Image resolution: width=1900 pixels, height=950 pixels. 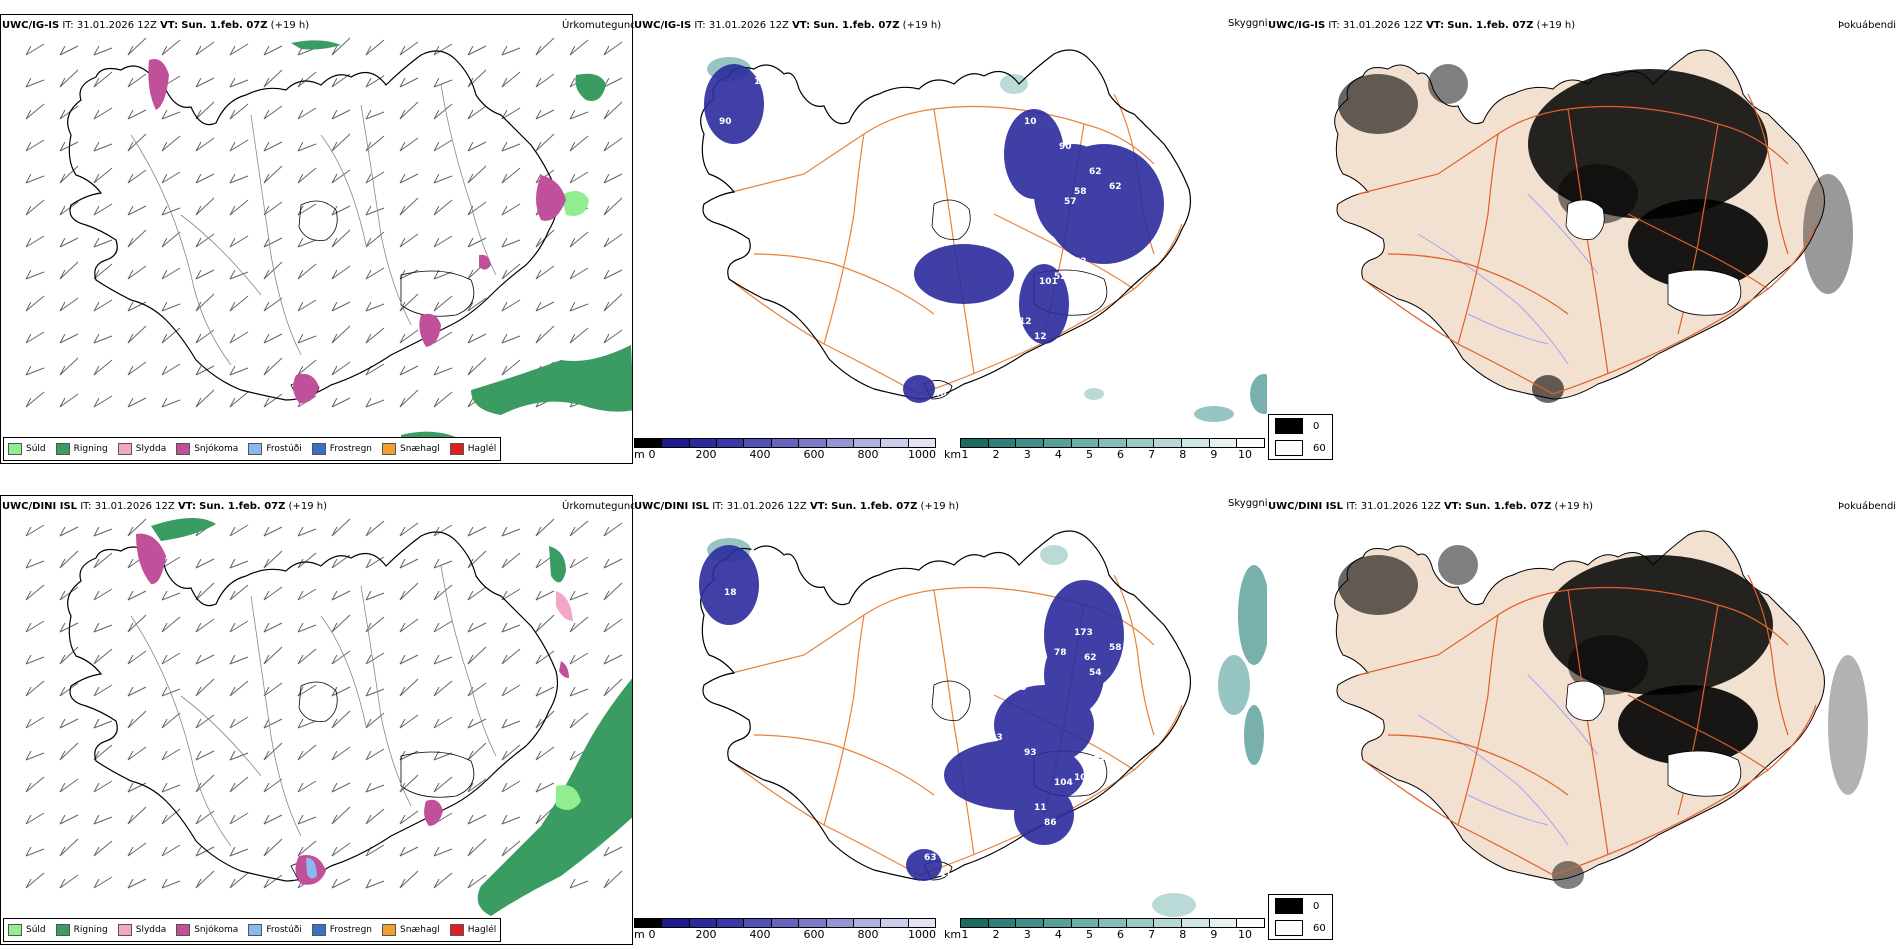 What do you see at coordinates (922, 934) in the screenshot?
I see `tick-label: 1000` at bounding box center [922, 934].